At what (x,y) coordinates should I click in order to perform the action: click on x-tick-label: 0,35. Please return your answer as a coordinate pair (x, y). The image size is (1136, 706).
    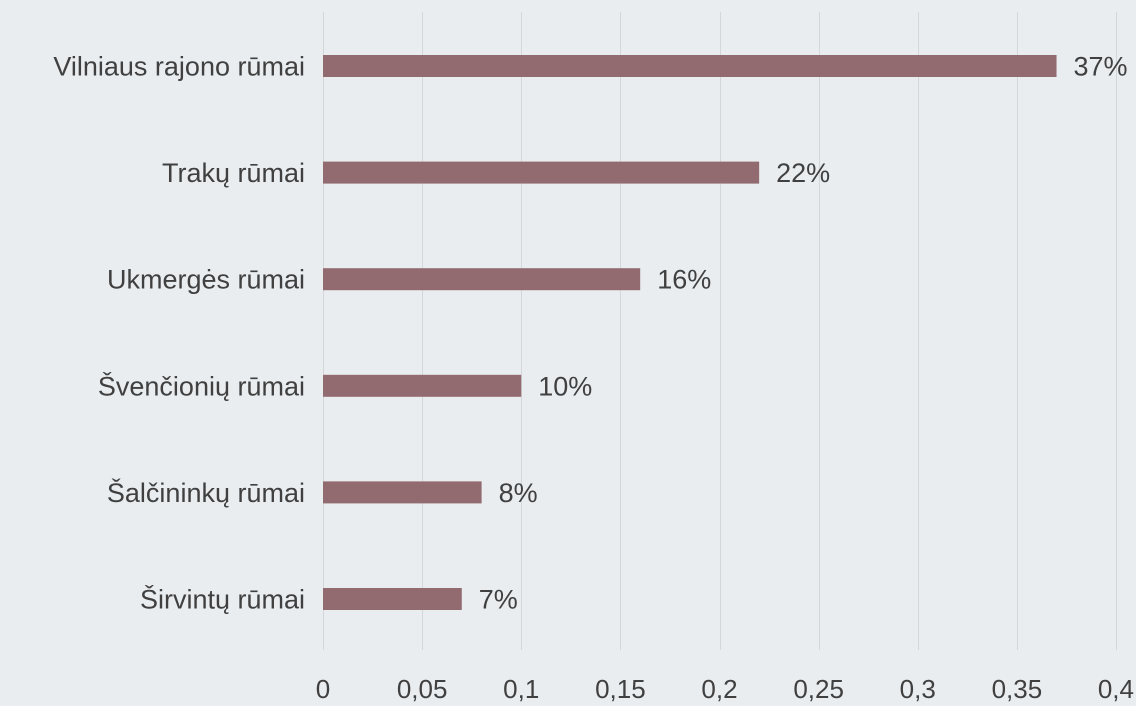
    Looking at the image, I should click on (1017, 689).